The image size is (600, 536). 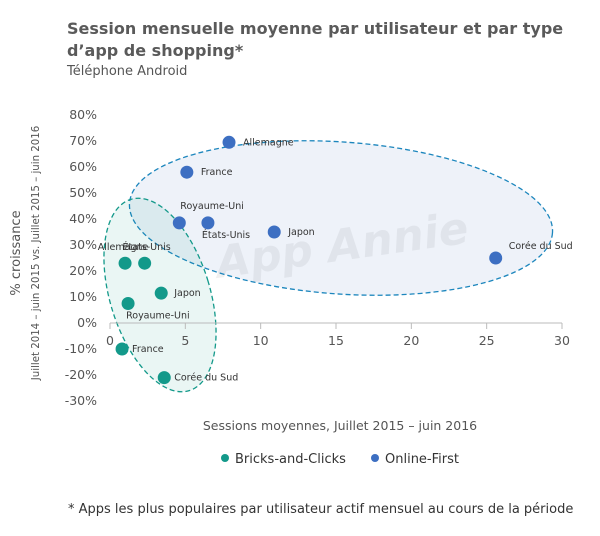 I want to click on x-tick-label: 0, so click(x=110, y=340).